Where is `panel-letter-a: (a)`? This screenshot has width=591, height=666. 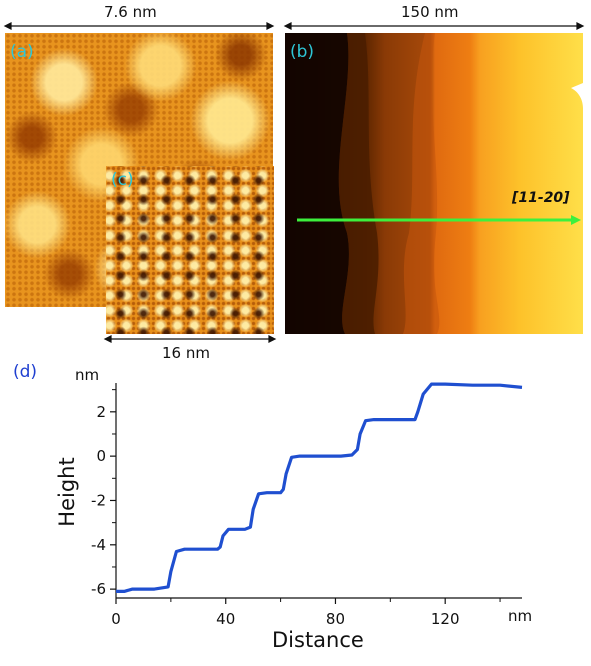 panel-letter-a: (a) is located at coordinates (22, 52).